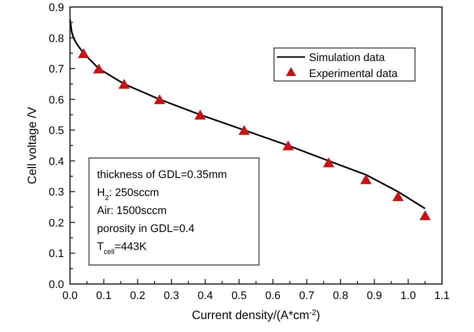  Describe the element at coordinates (256, 315) in the screenshot. I see `x-axis-title: Current density/(A*cm$^{-2}$)` at that location.